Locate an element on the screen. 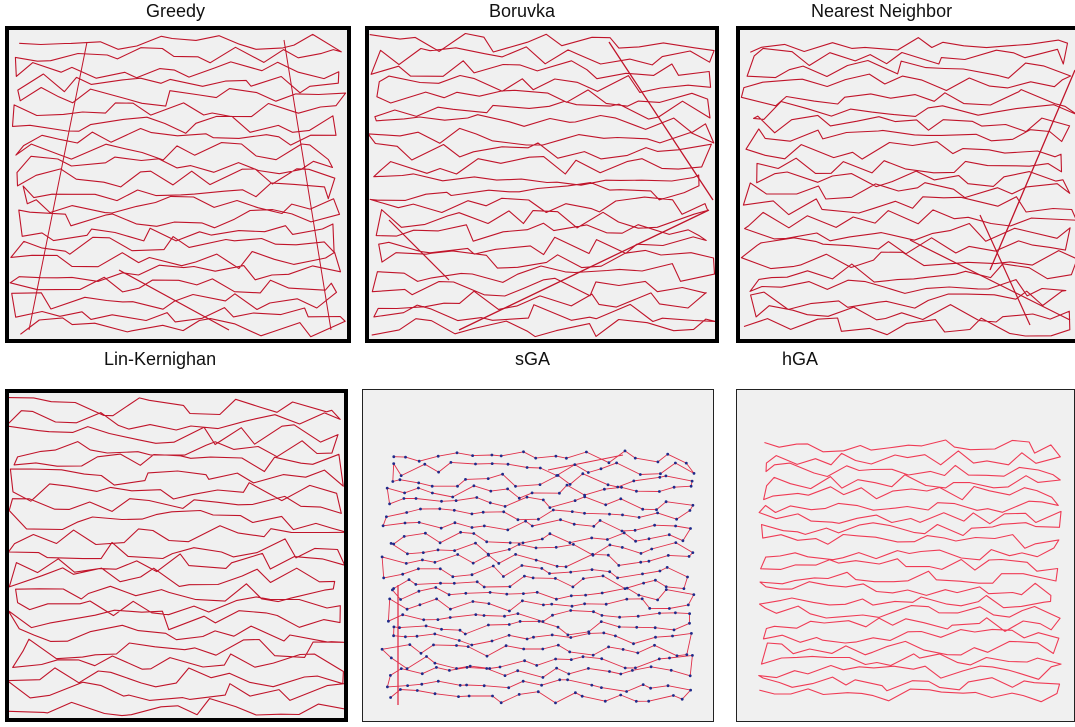  long-crossing-edge is located at coordinates (419, 250).